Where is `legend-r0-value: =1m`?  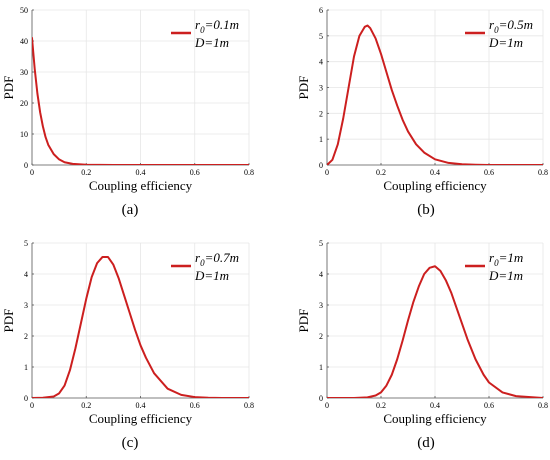
legend-r0-value: =1m is located at coordinates (511, 257).